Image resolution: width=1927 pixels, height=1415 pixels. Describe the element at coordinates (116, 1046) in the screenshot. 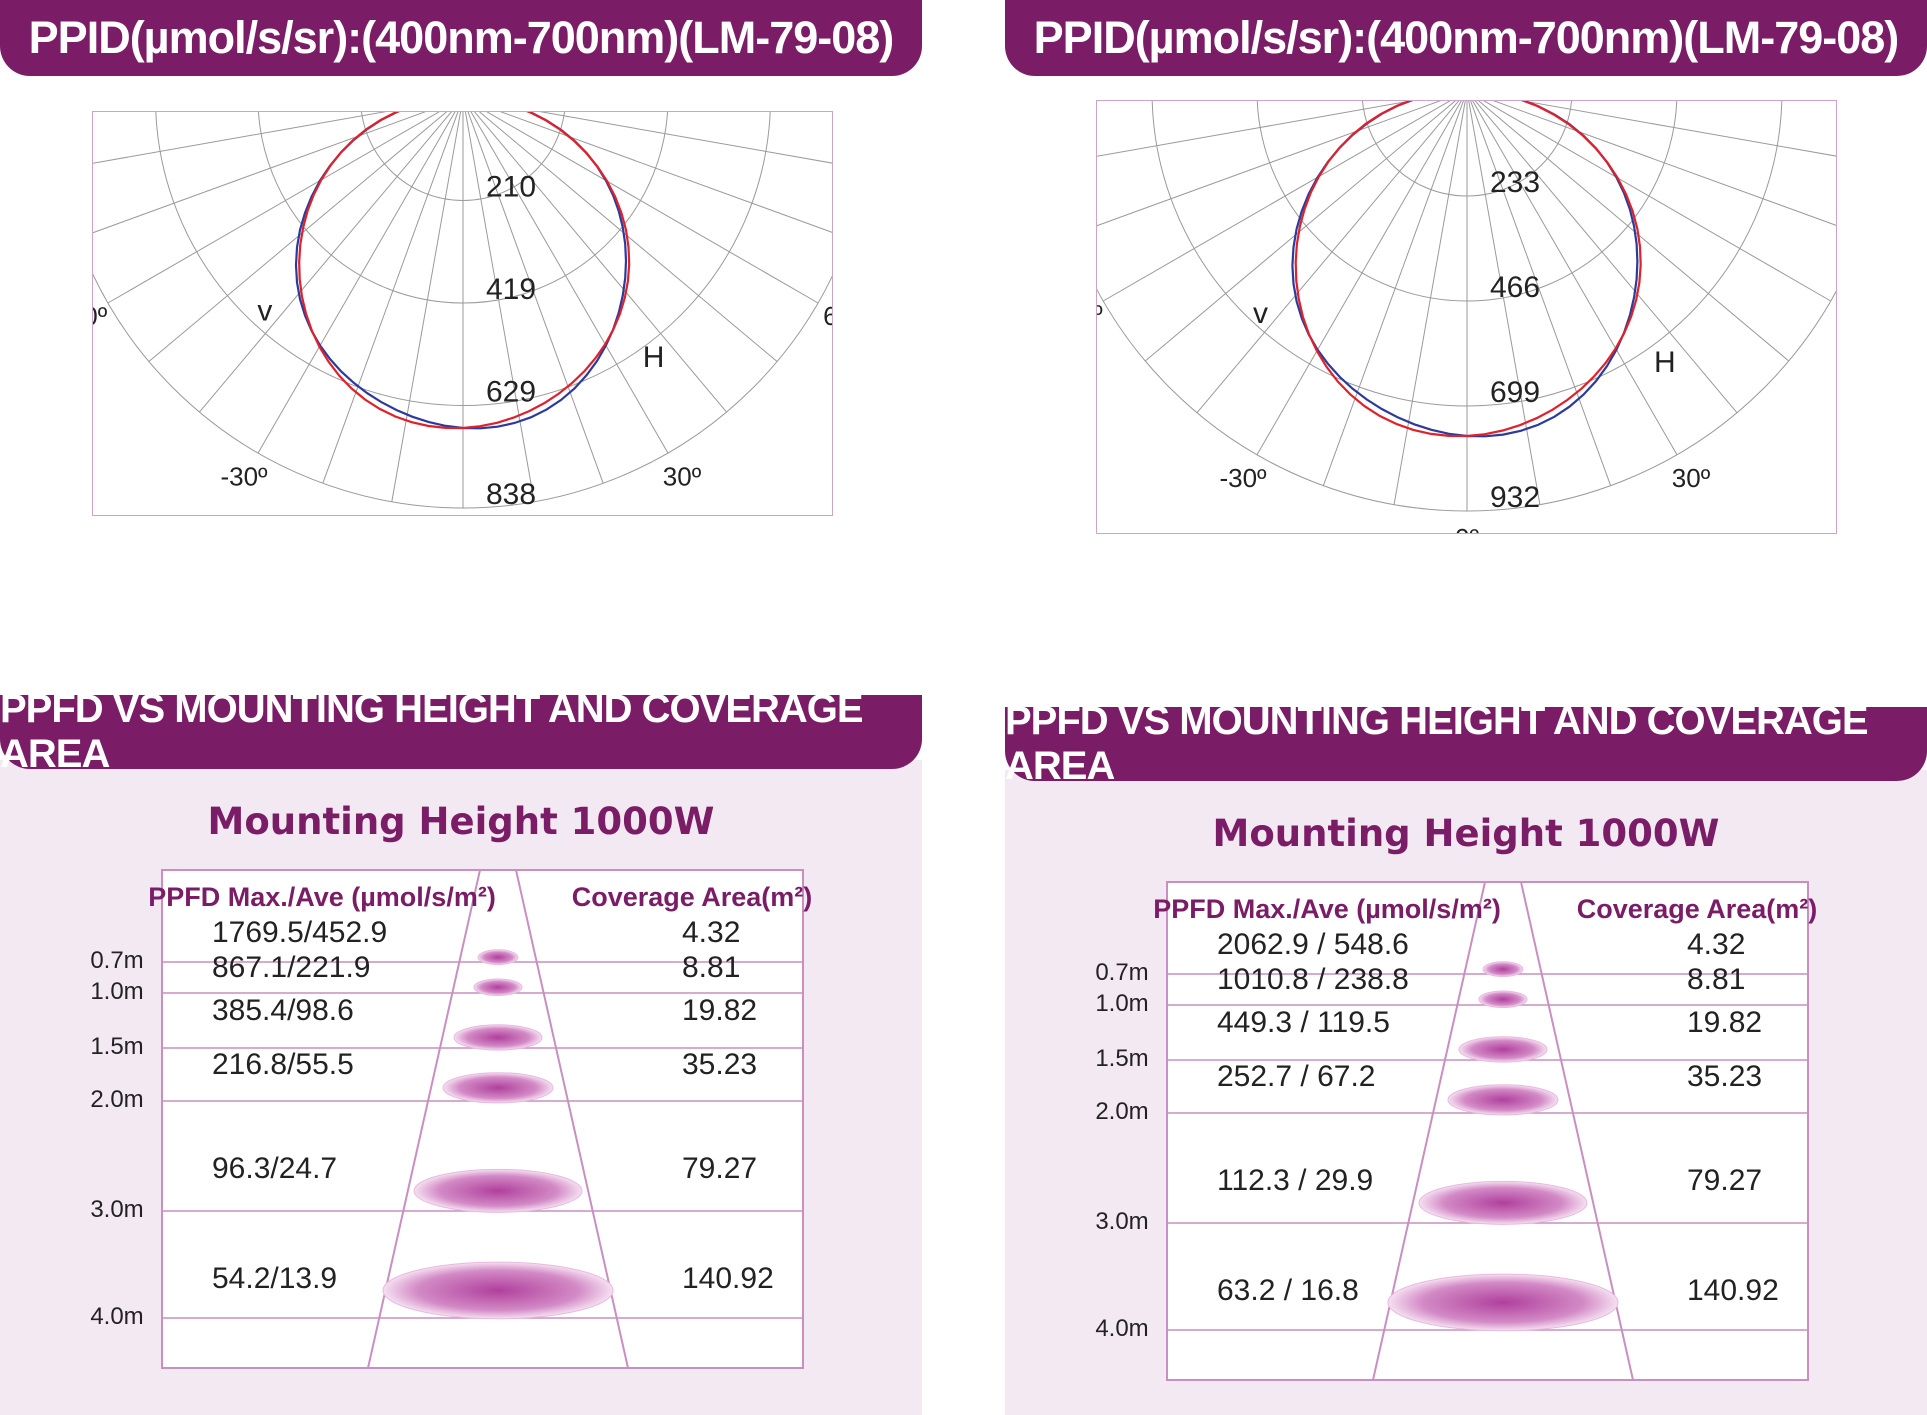

I see `height-label: 1.5m` at that location.